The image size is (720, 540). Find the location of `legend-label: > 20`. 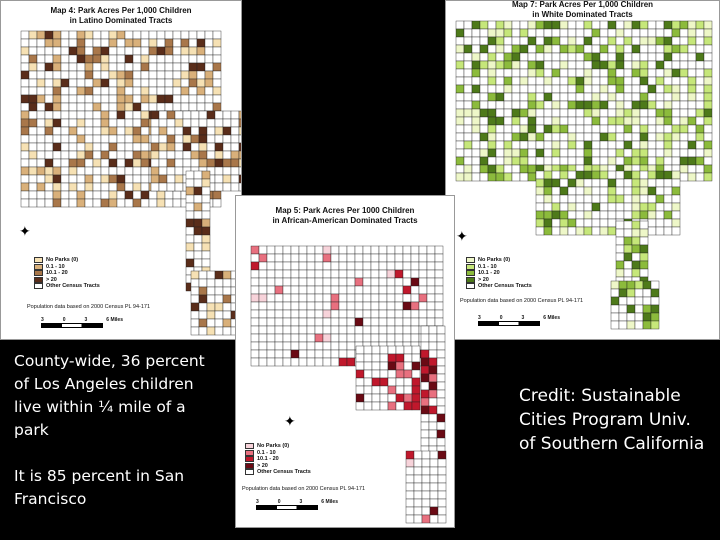

legend-label: > 20 is located at coordinates (51, 279).